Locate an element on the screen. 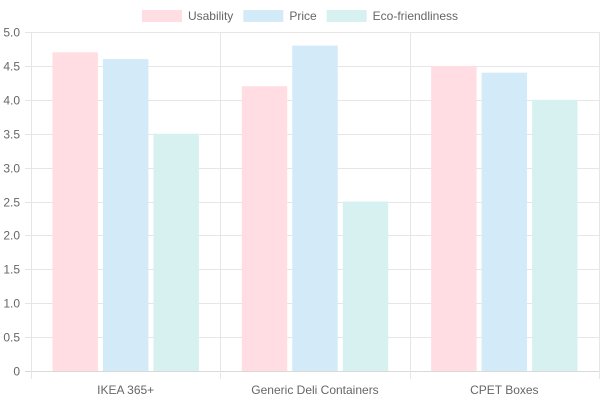  y-tick-label: 0.5 is located at coordinates (11, 338).